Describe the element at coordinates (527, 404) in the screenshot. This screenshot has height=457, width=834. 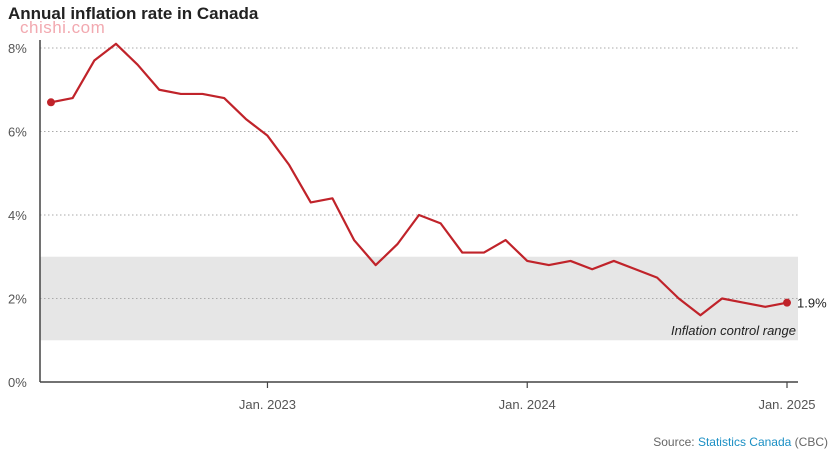
I see `x-tick-label: Jan. 2024` at that location.